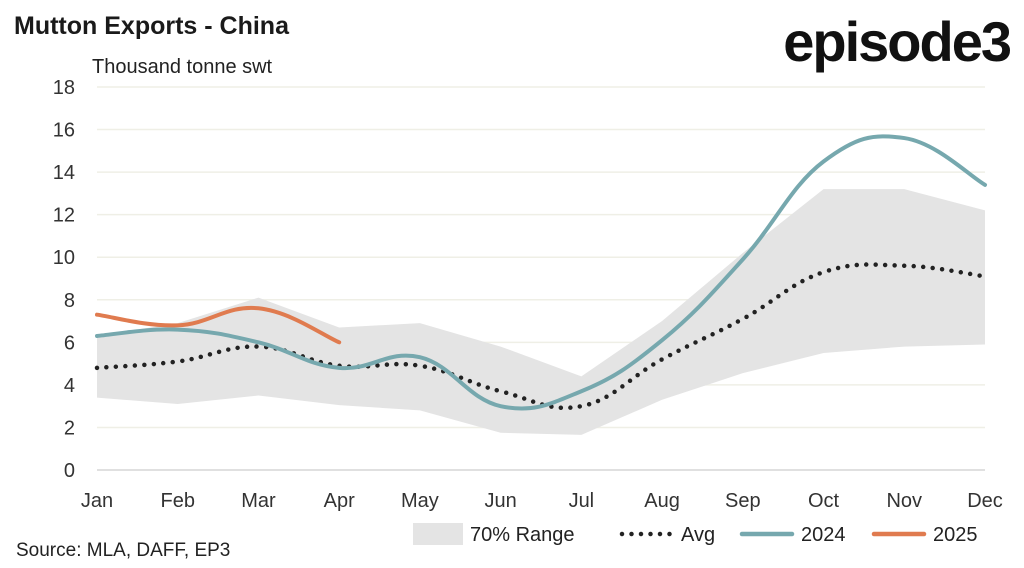  I want to click on x-tick-label: May, so click(420, 501).